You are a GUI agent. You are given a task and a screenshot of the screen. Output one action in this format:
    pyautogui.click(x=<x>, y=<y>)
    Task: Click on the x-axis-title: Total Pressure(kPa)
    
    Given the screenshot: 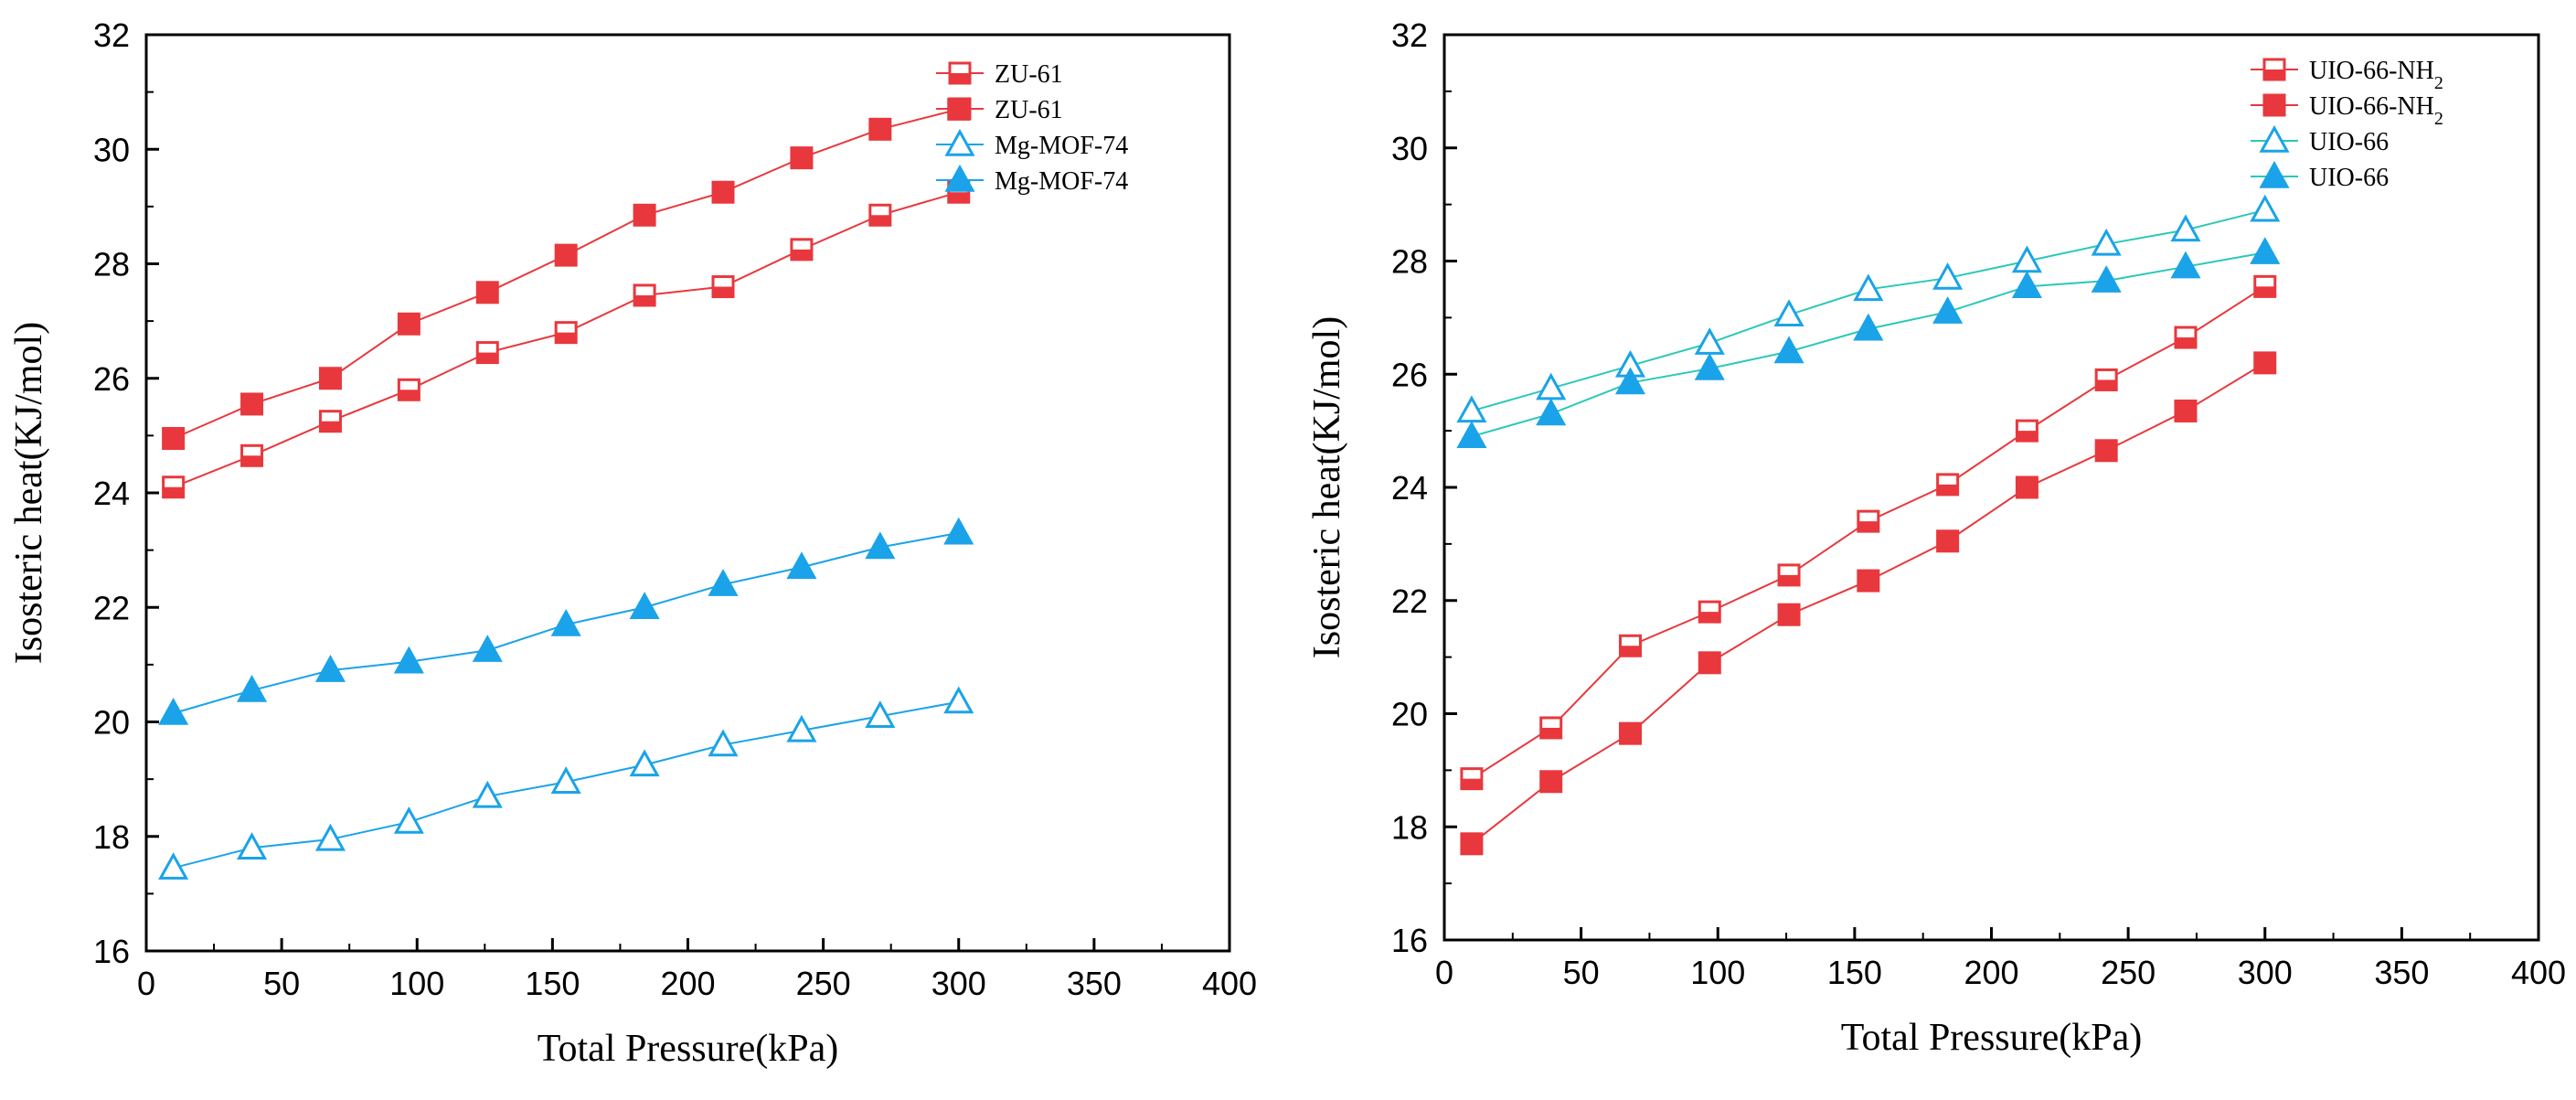 What is the action you would take?
    pyautogui.click(x=688, y=1049)
    